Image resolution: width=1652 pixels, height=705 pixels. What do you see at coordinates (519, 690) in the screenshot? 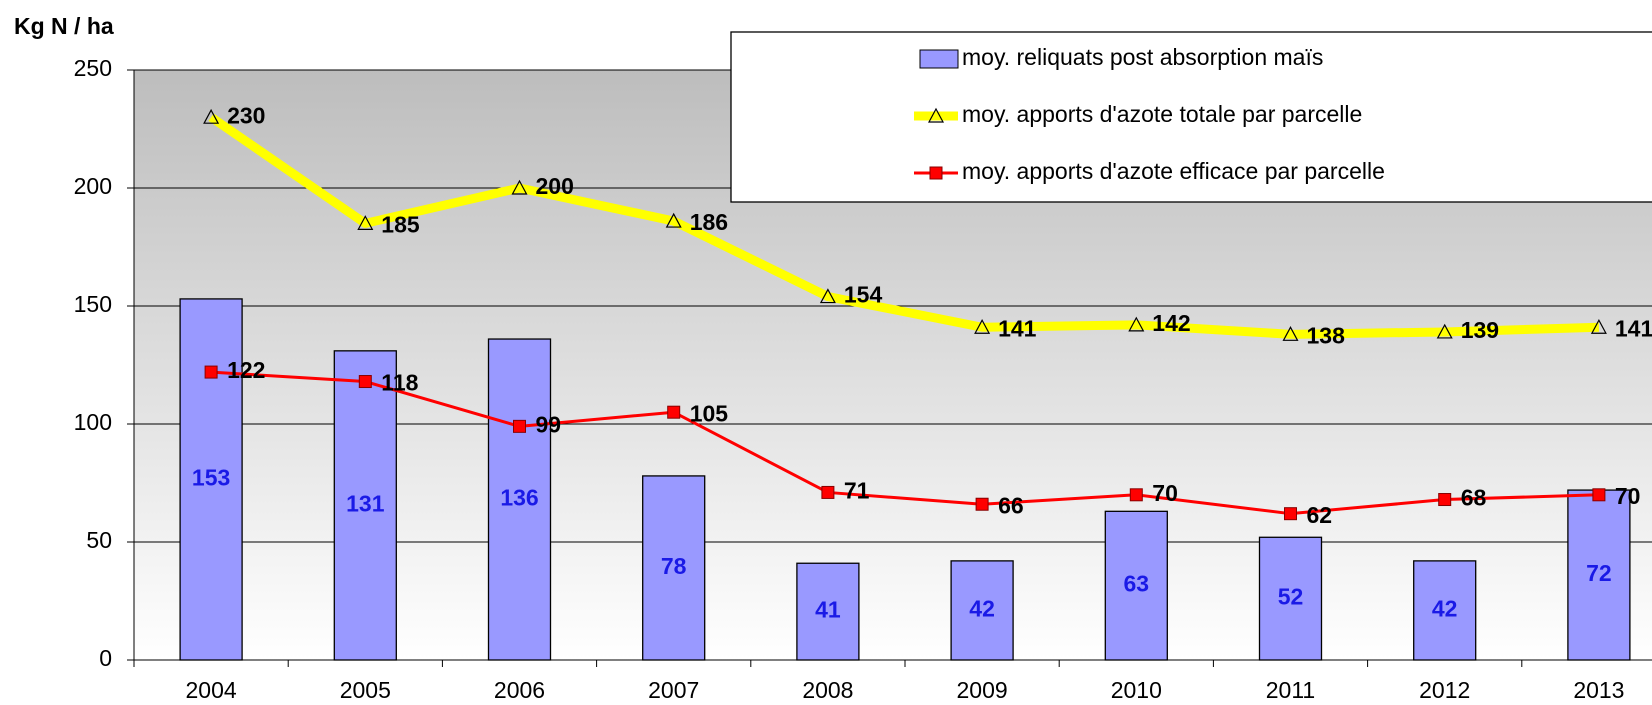
I see `x-tick-label: 2006` at bounding box center [519, 690].